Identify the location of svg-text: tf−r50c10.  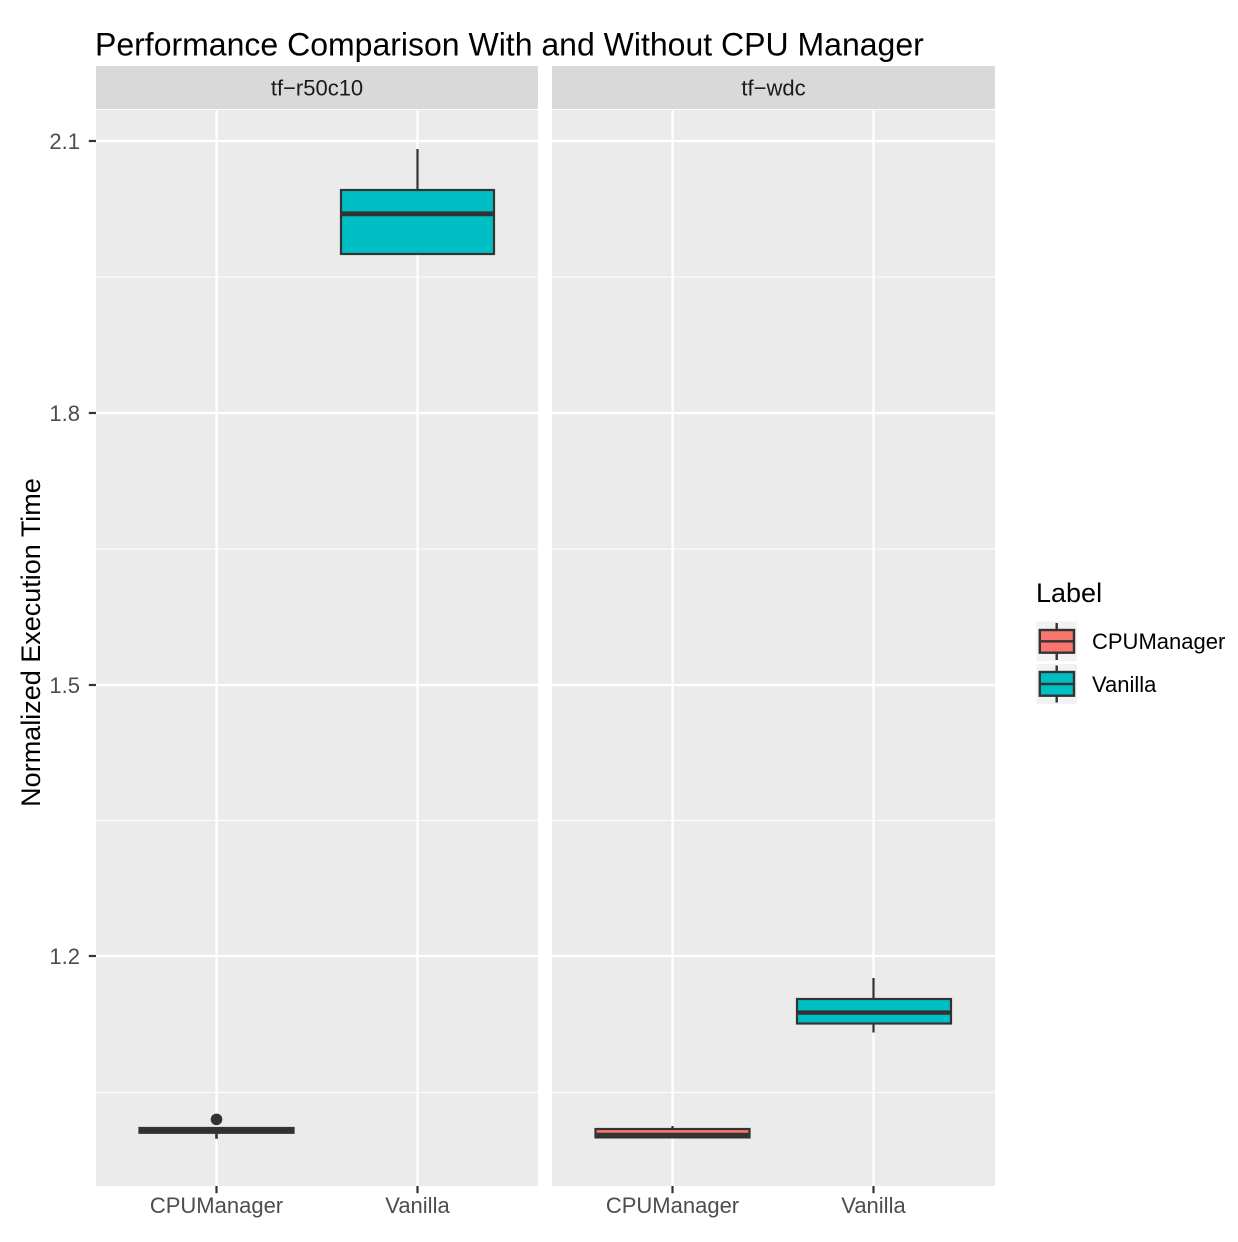
(317, 88).